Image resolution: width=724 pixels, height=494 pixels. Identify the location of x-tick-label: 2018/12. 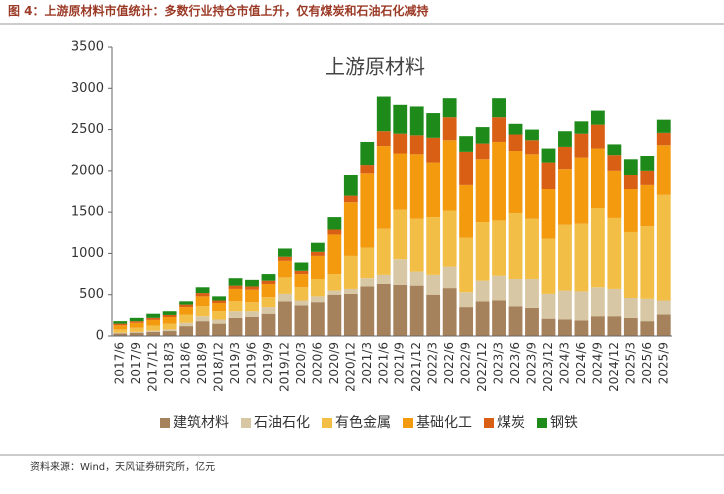
(219, 367).